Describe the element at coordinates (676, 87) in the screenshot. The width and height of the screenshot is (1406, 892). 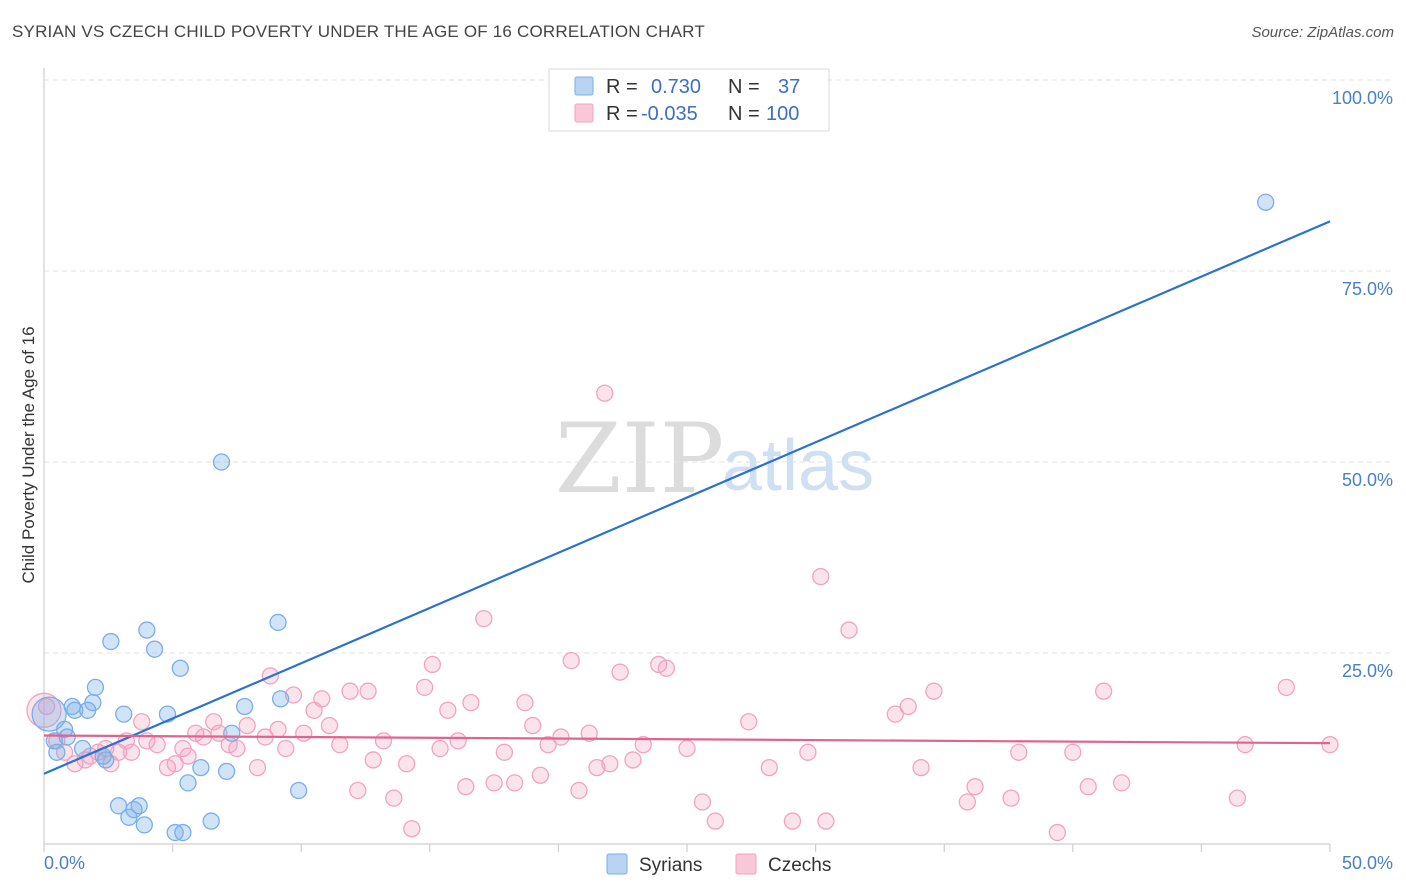
I see `legend-r-value-syrians: 0.730` at that location.